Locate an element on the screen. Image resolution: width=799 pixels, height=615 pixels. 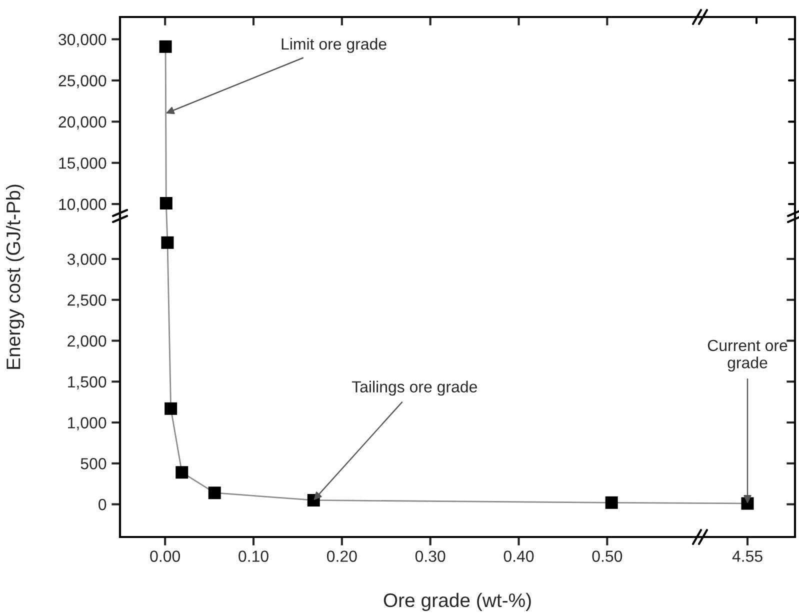
y-tick-label: 3,000 is located at coordinates (86, 260).